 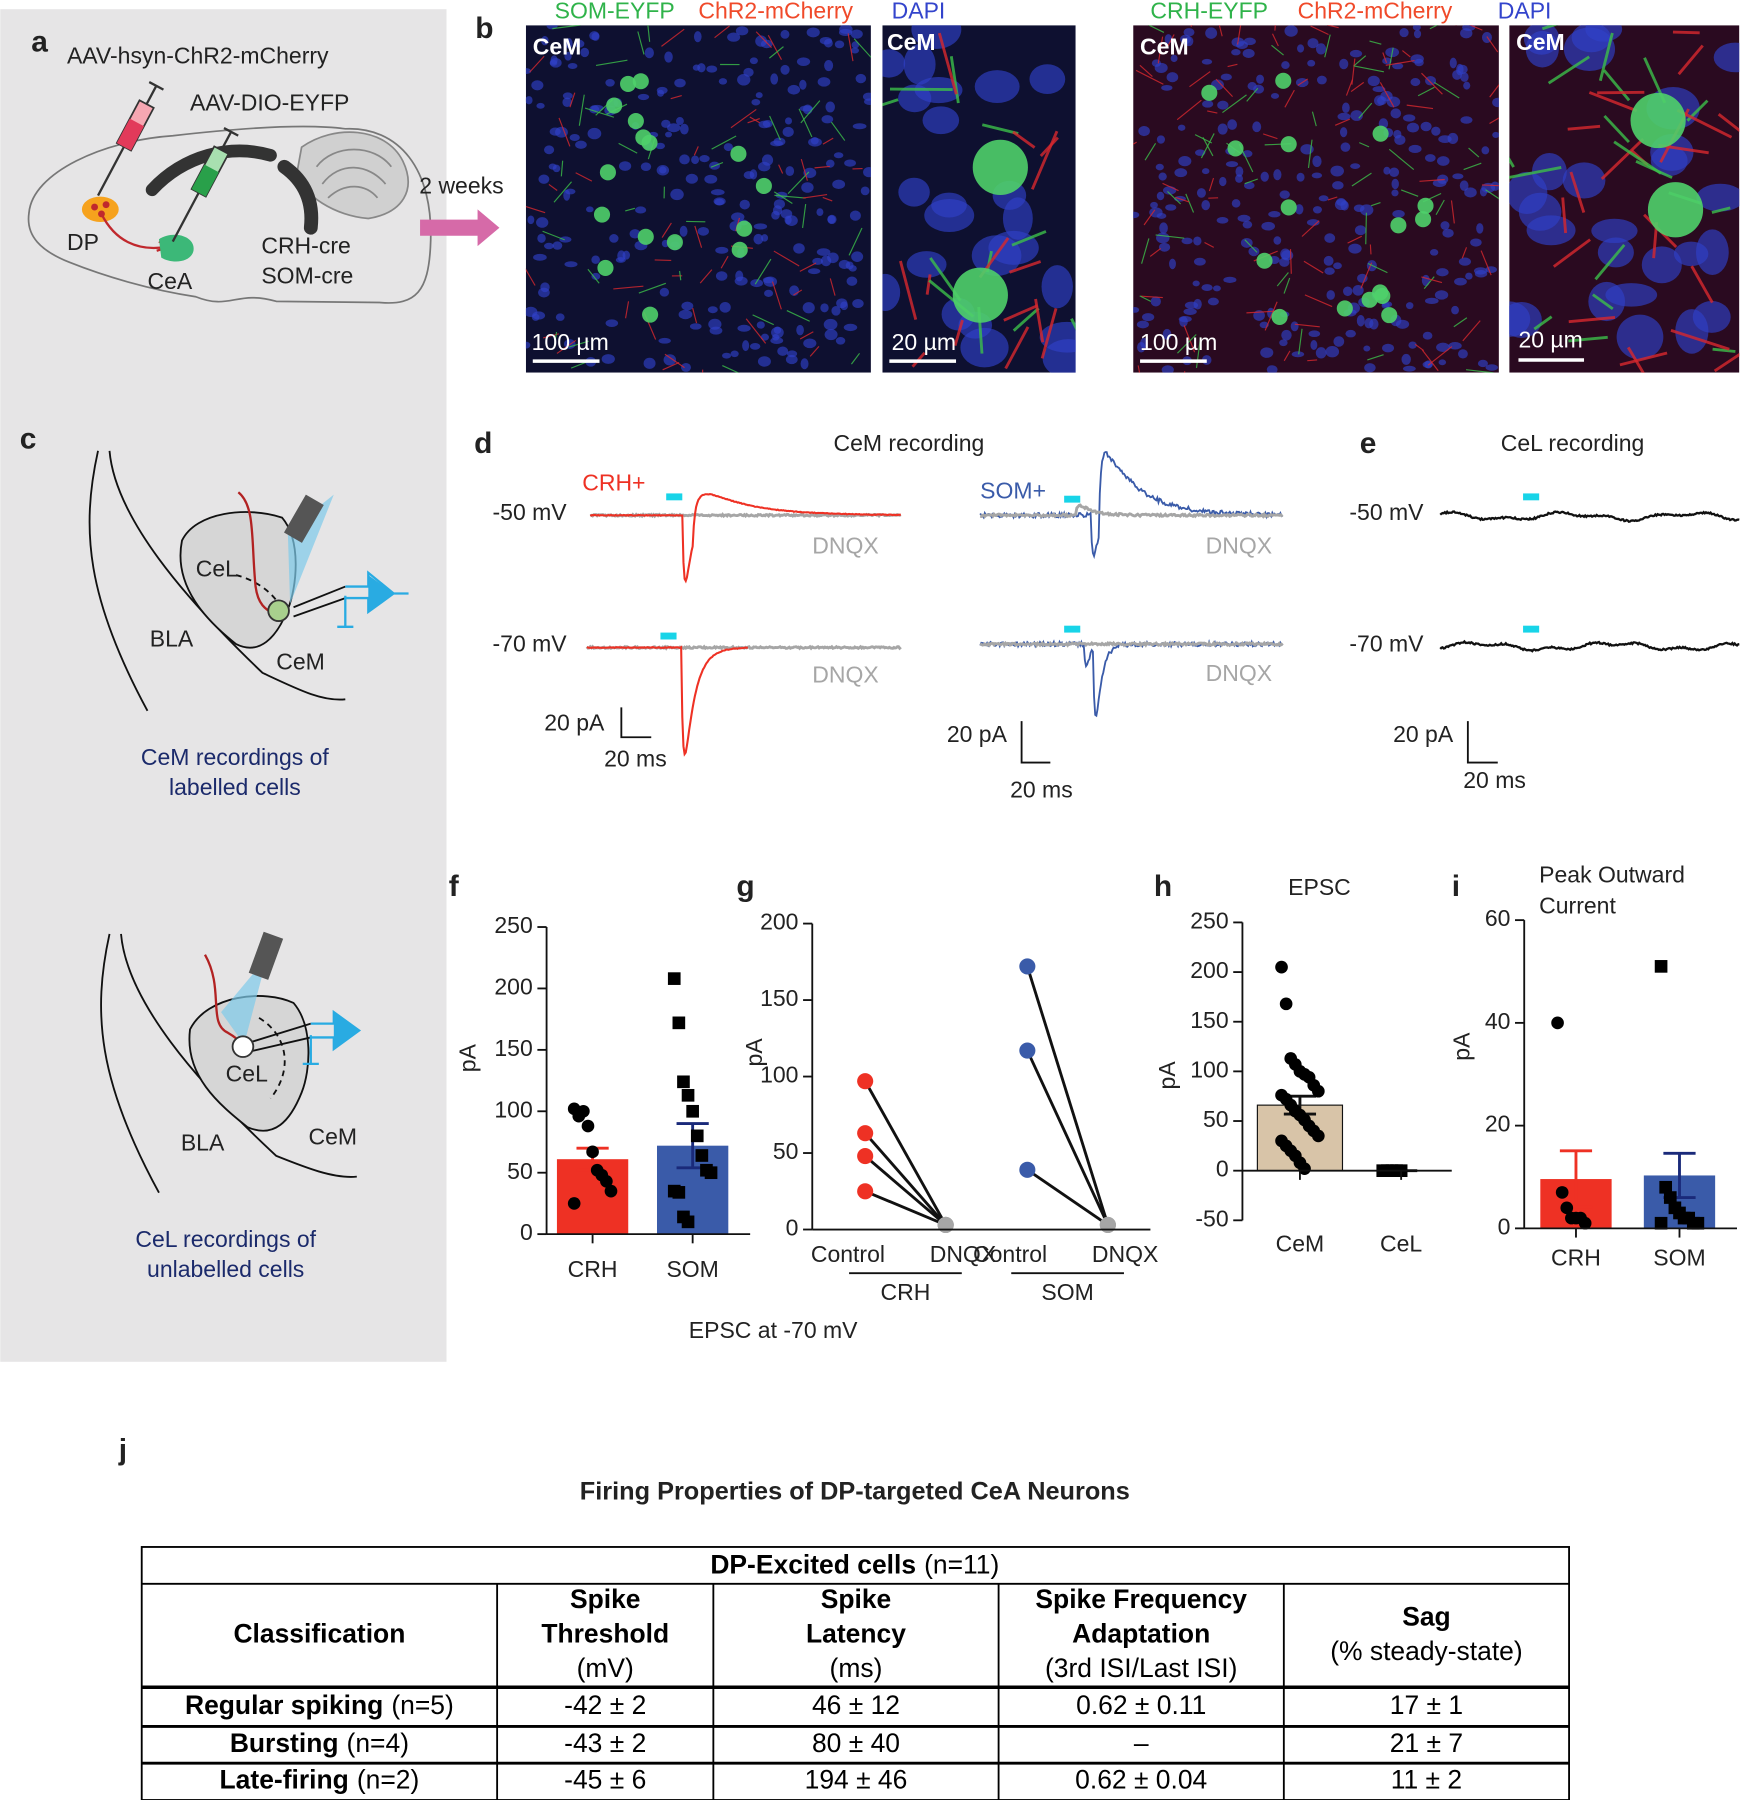 What do you see at coordinates (1504, 1226) in the screenshot?
I see `y-tick-label: 0` at bounding box center [1504, 1226].